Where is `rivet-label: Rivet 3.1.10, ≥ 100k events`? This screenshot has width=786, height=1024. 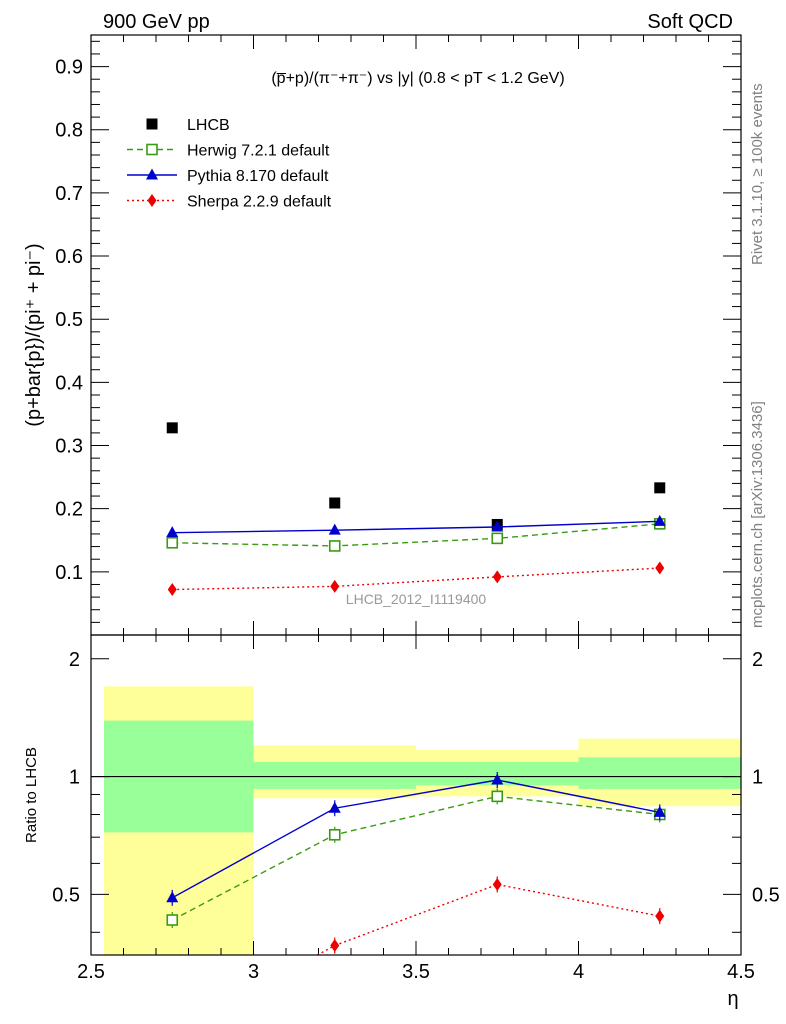
rivet-label: Rivet 3.1.10, ≥ 100k events is located at coordinates (757, 174).